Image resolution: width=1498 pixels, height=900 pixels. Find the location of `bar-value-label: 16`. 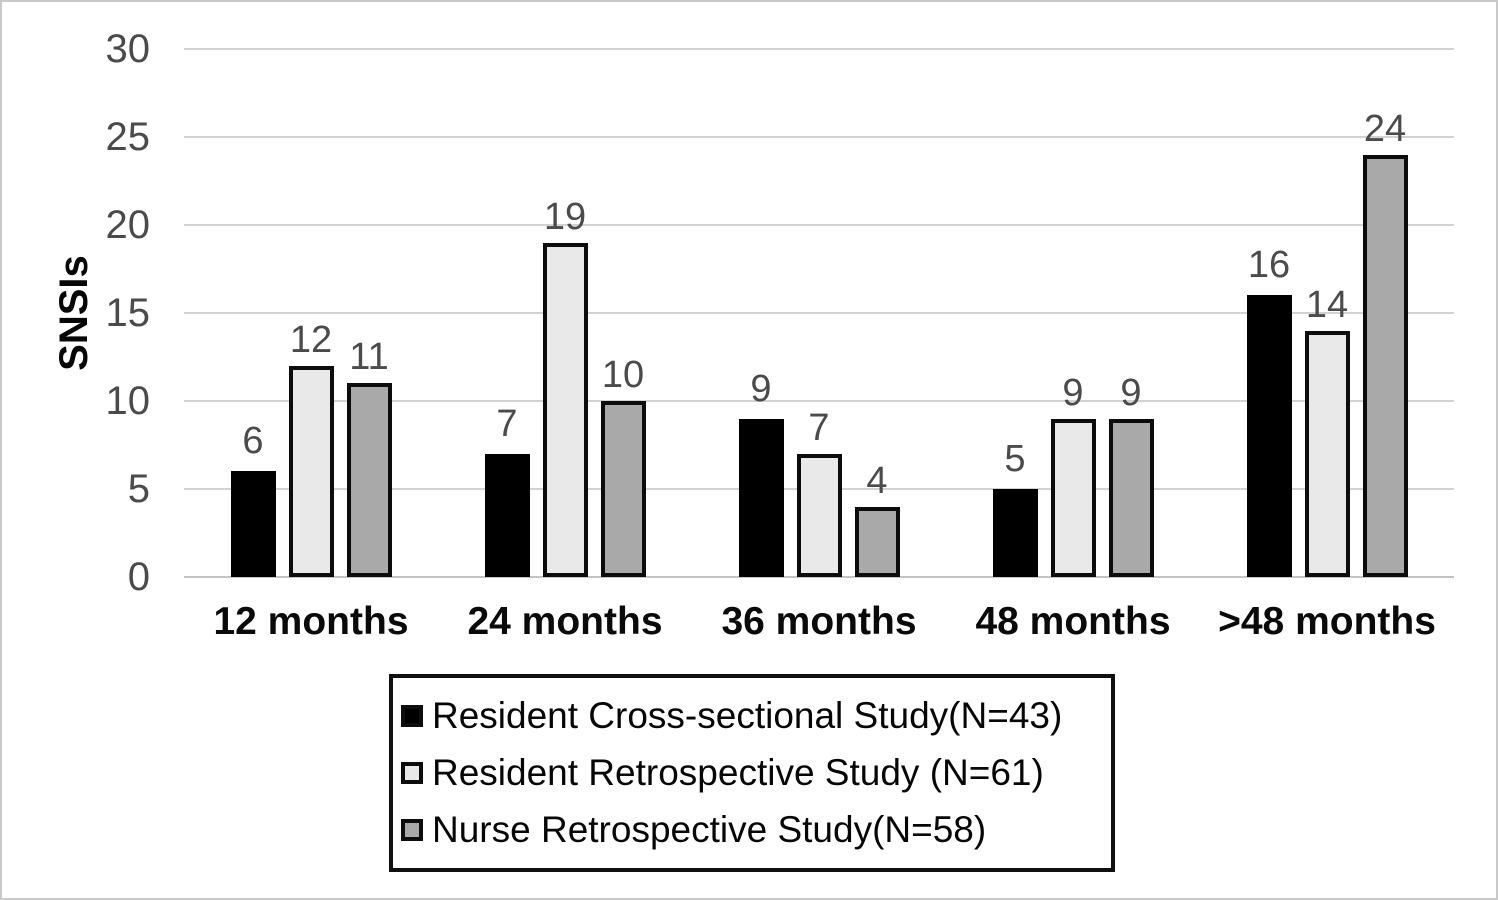

bar-value-label: 16 is located at coordinates (1269, 265).